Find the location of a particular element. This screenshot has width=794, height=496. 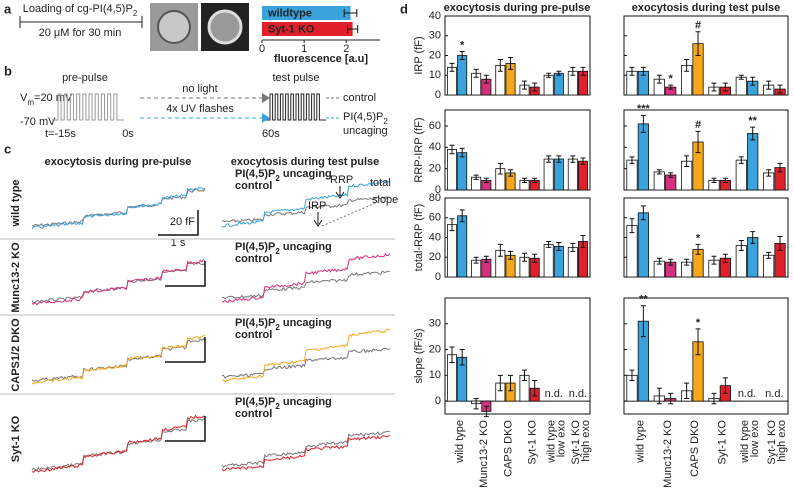

annotation: n.d. is located at coordinates (578, 394).